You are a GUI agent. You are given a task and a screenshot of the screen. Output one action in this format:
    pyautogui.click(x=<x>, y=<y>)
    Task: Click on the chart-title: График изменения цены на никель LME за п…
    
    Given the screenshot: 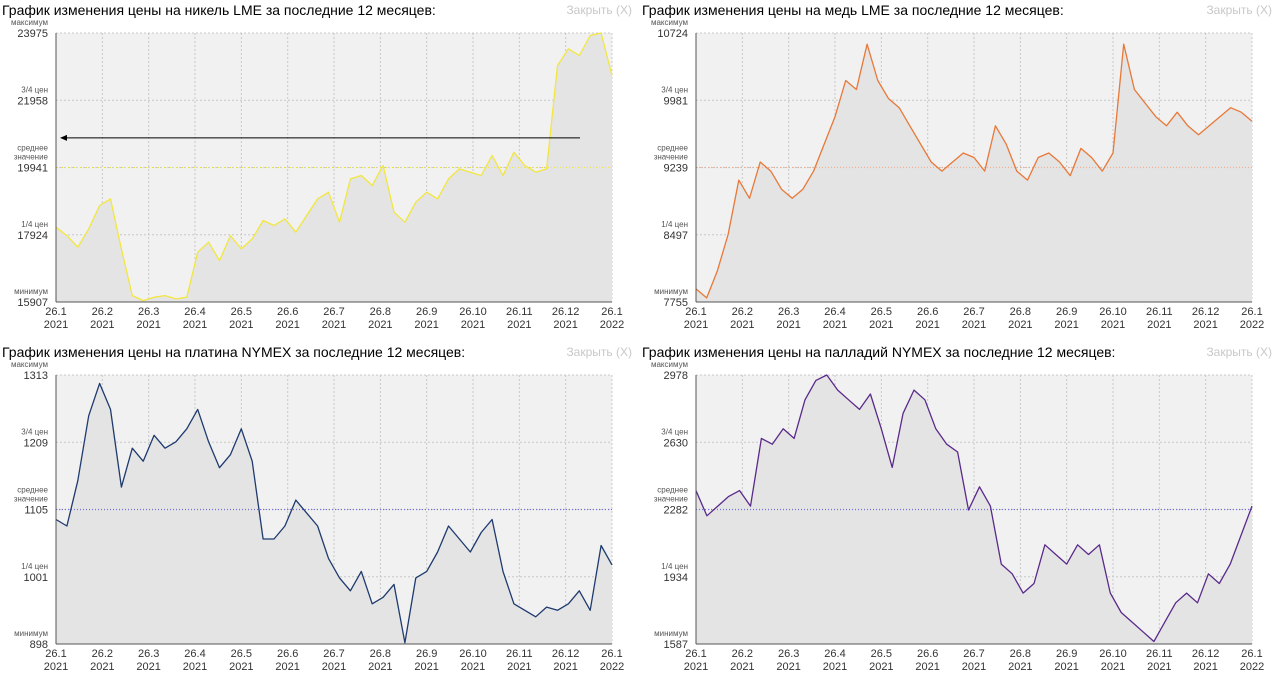 What is the action you would take?
    pyautogui.click(x=219, y=10)
    